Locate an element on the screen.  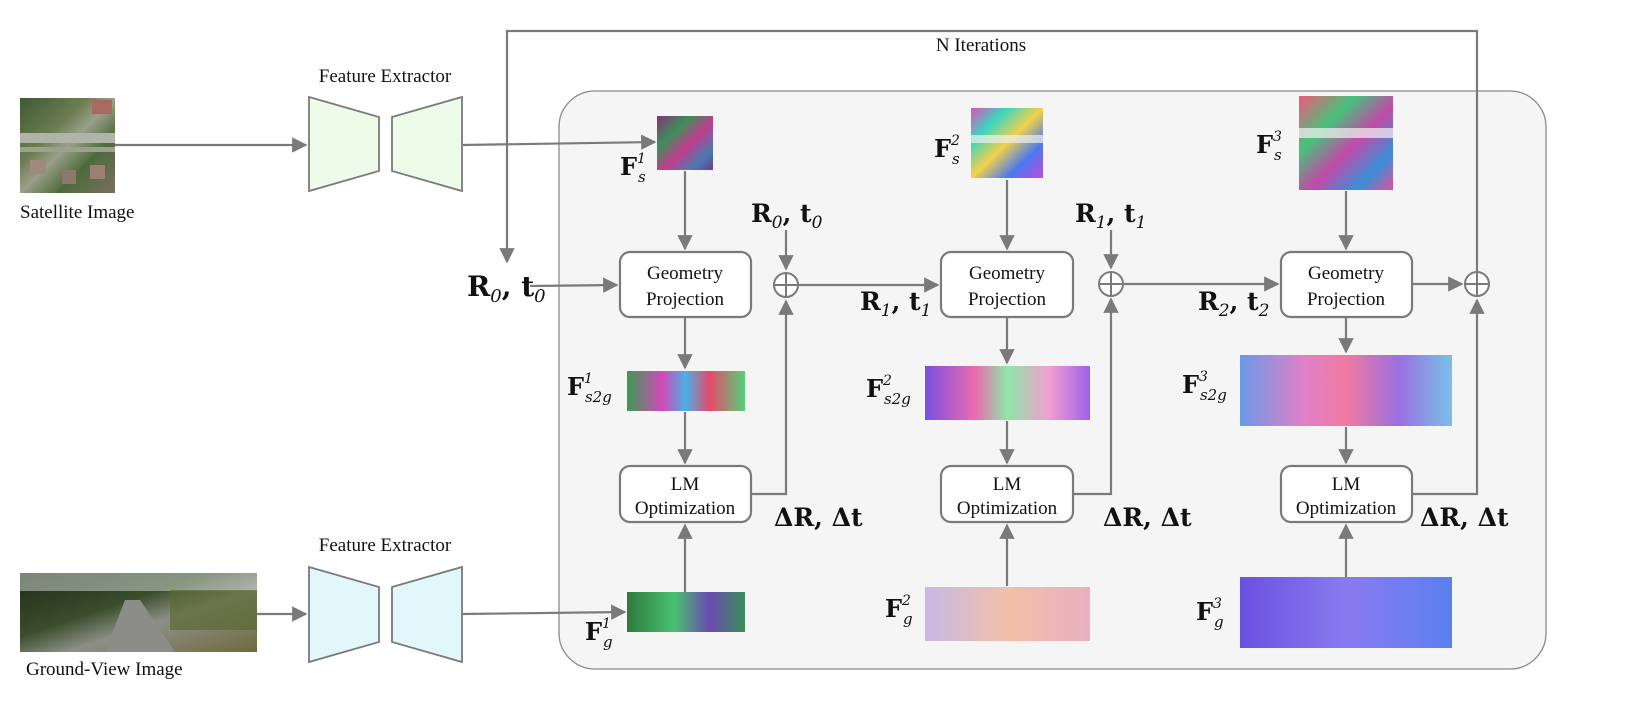
delta-label-2: ΔR, Δt is located at coordinates (1147, 517).